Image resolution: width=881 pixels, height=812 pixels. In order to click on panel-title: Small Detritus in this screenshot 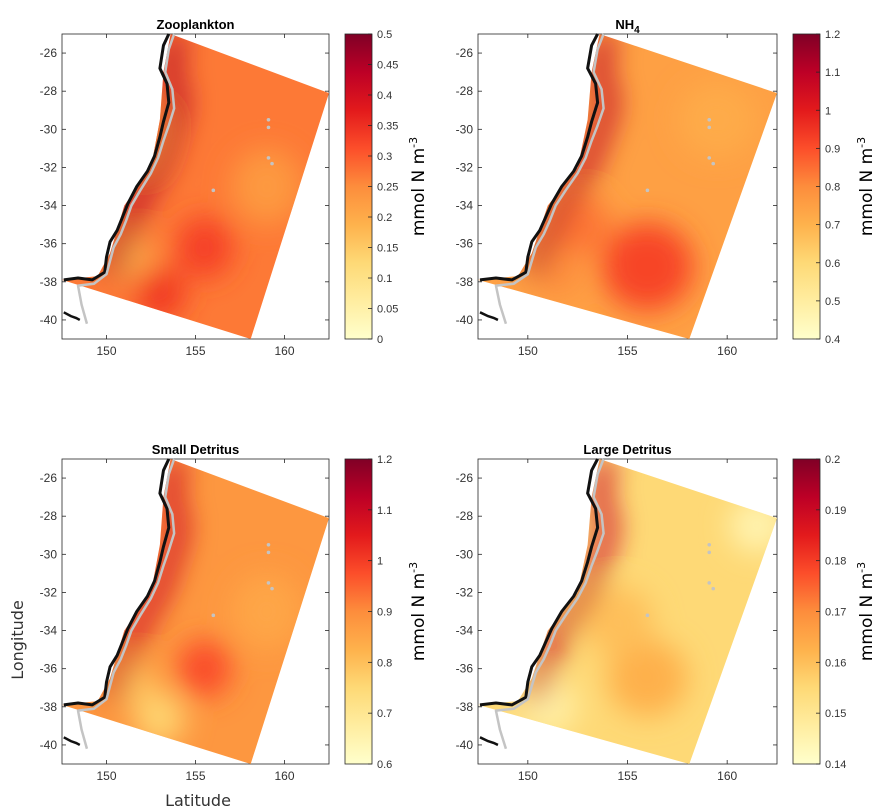, I will do `click(195, 449)`.